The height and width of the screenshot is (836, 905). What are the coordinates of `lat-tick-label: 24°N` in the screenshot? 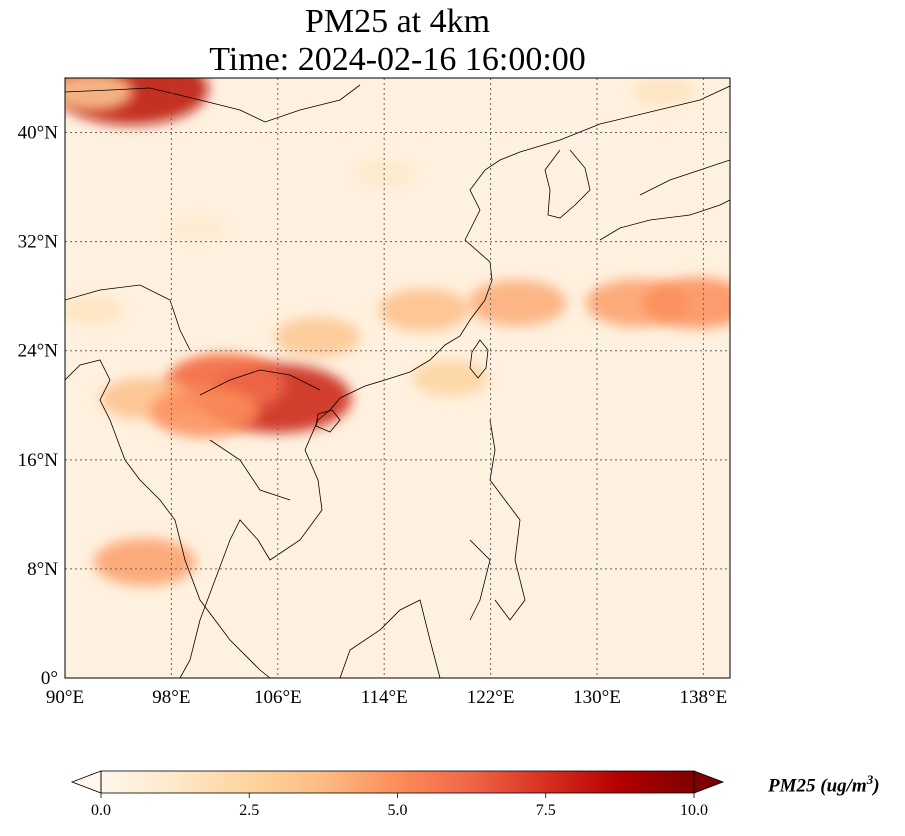 It's located at (38, 351).